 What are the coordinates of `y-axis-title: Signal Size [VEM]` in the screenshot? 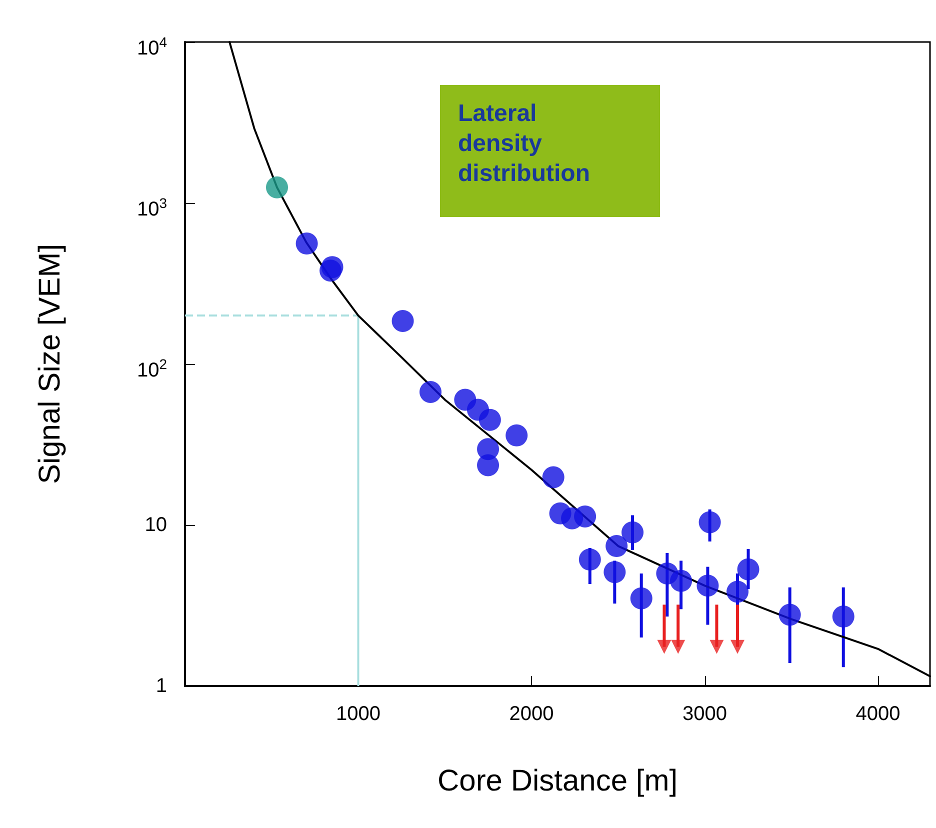 It's located at (50, 364).